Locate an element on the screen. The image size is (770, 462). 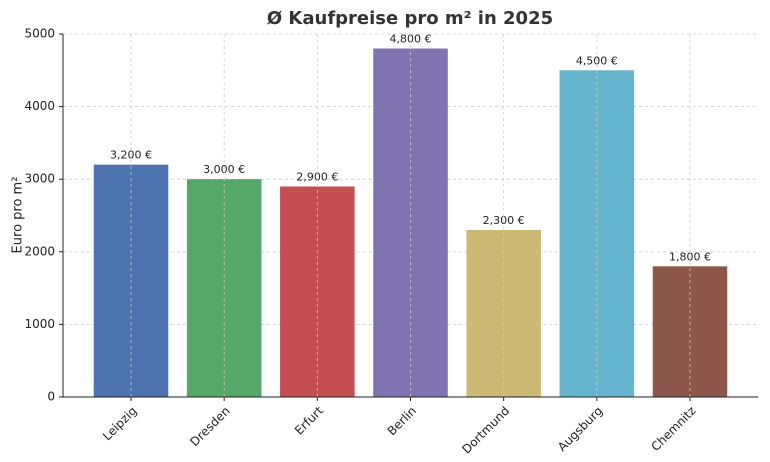
x-tick-label: Dresden is located at coordinates (209, 426).